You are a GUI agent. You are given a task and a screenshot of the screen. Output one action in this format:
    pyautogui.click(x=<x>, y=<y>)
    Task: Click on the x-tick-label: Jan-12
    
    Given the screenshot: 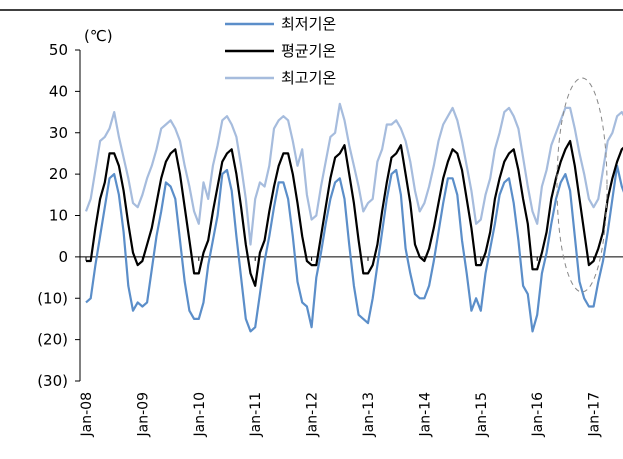 What is the action you would take?
    pyautogui.click(x=313, y=414)
    